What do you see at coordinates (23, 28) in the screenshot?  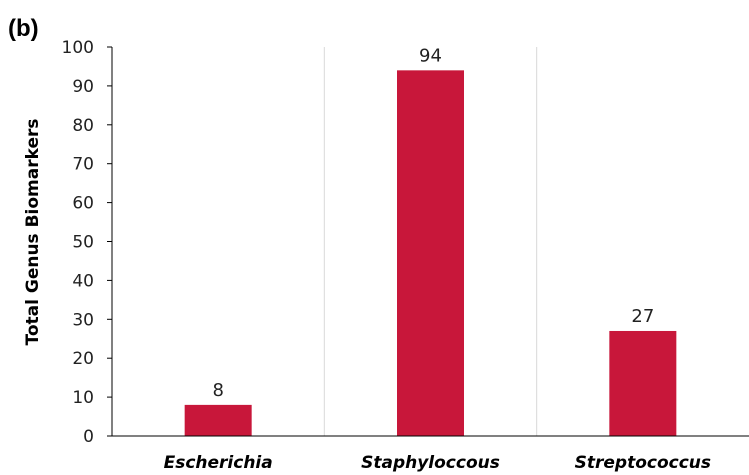 I see `panel-label: (b)` at bounding box center [23, 28].